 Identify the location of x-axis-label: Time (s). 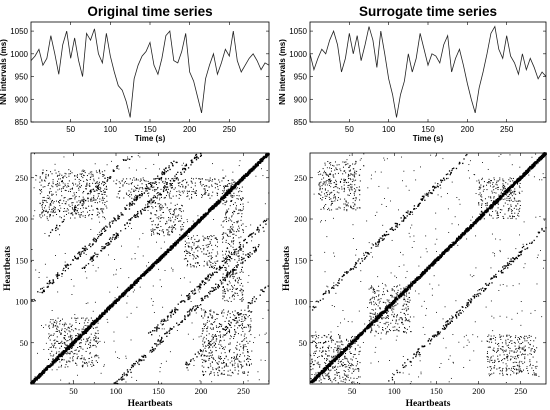
(428, 138).